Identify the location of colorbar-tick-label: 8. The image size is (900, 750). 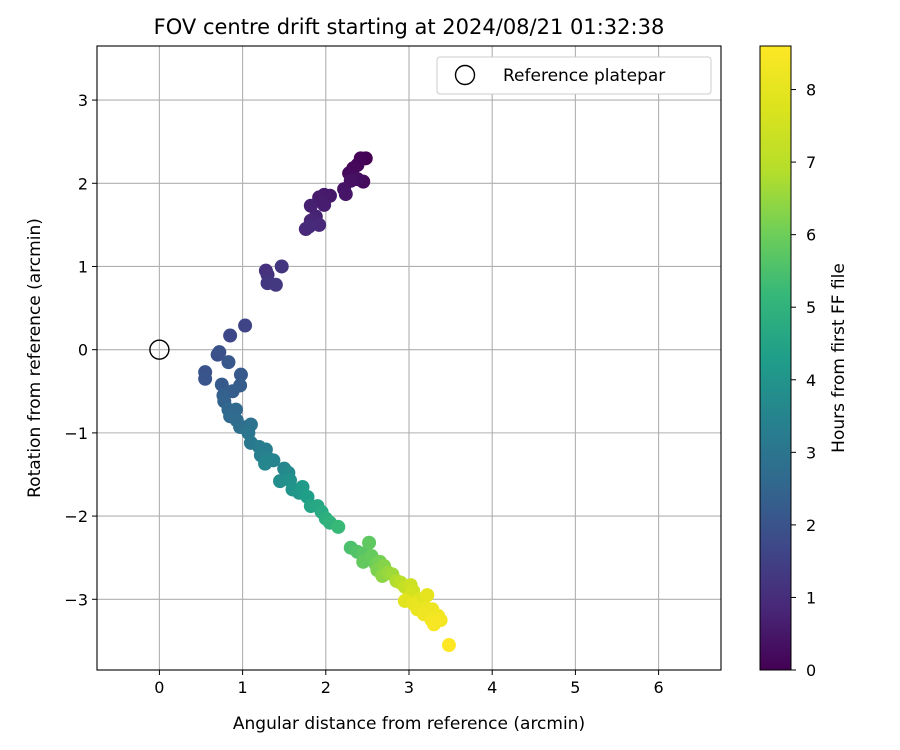
(811, 90).